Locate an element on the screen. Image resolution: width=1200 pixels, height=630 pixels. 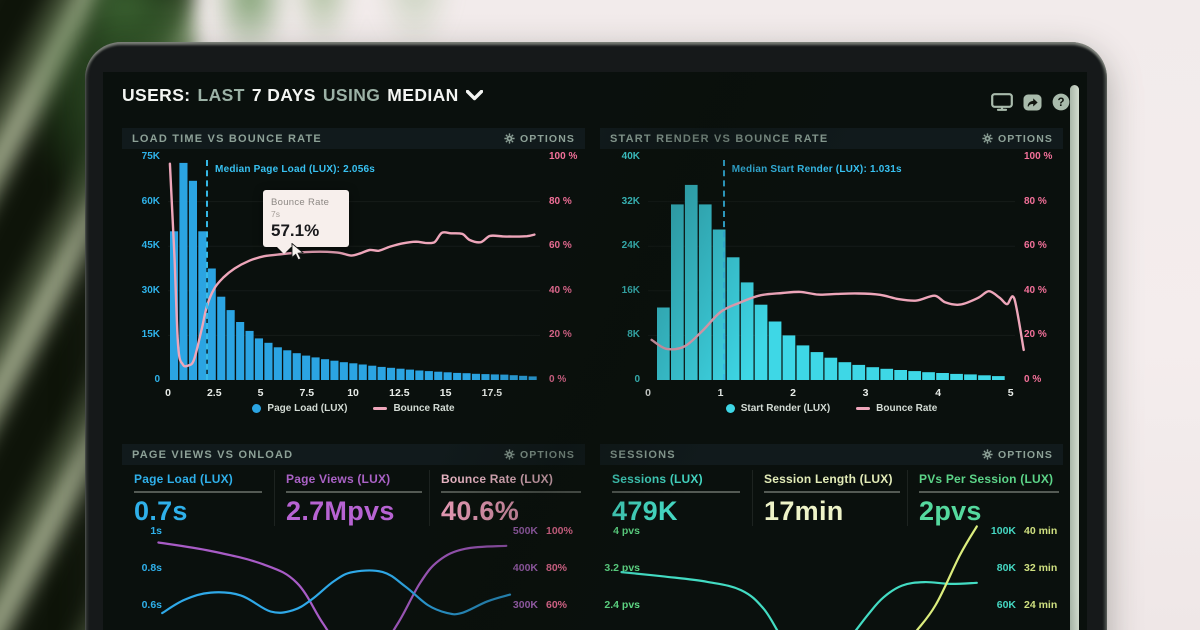
y-axis-right-label: 40 % is located at coordinates (1035, 290).